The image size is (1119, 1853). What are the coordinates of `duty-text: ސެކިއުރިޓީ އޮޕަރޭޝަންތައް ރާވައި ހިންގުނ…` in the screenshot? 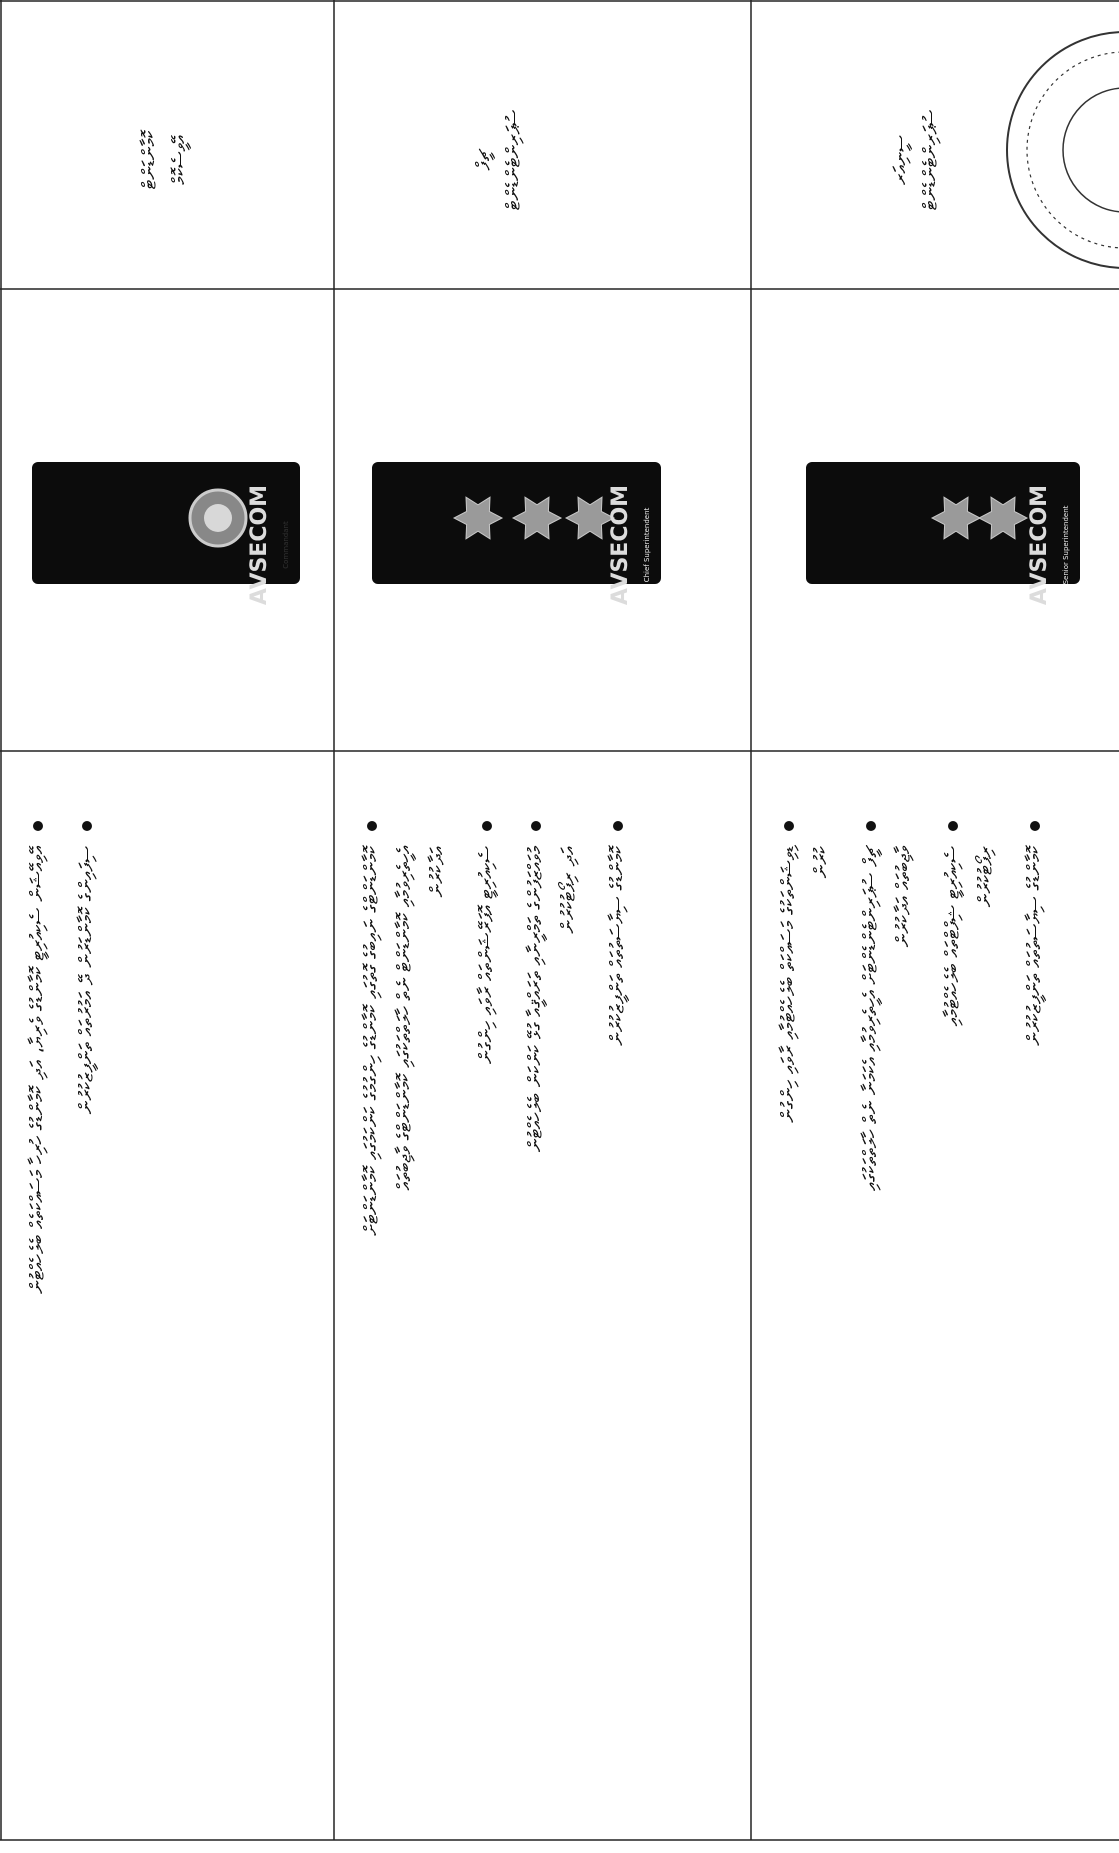 It's located at (487, 955).